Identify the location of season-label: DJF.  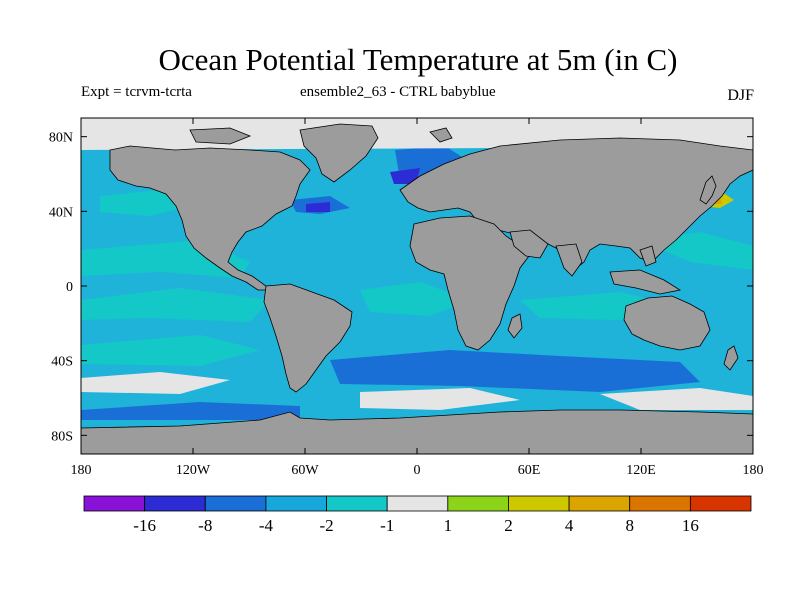
(740, 95).